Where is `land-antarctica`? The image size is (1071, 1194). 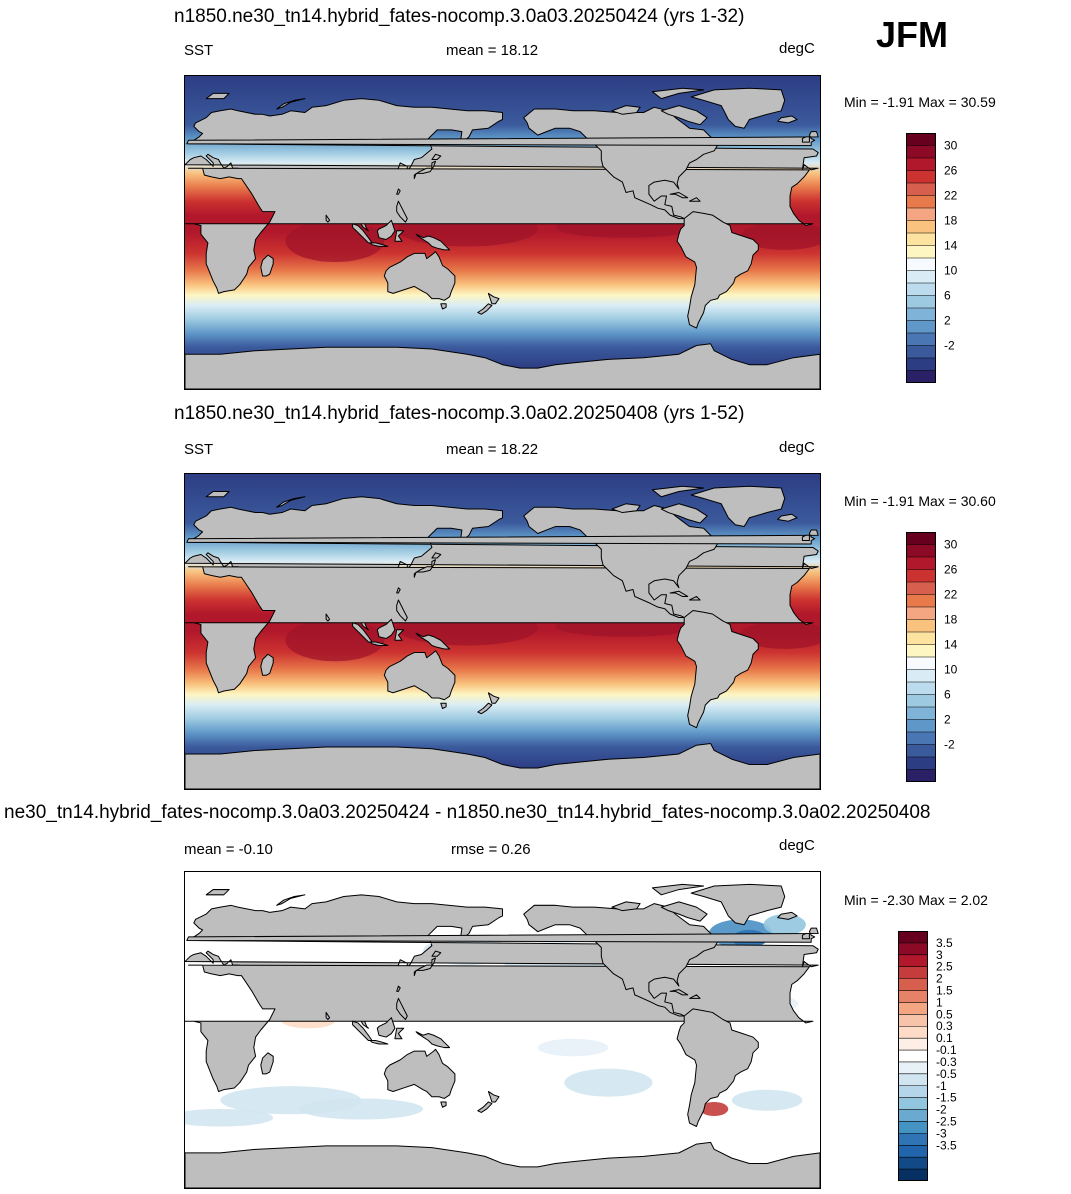 land-antarctica is located at coordinates (502, 766).